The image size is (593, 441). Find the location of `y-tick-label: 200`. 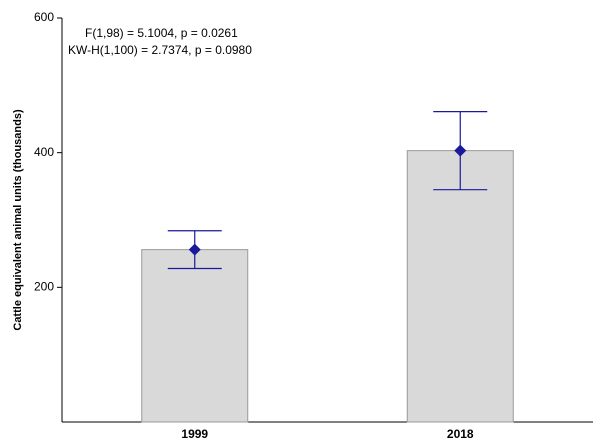

y-tick-label: 200 is located at coordinates (44, 287).